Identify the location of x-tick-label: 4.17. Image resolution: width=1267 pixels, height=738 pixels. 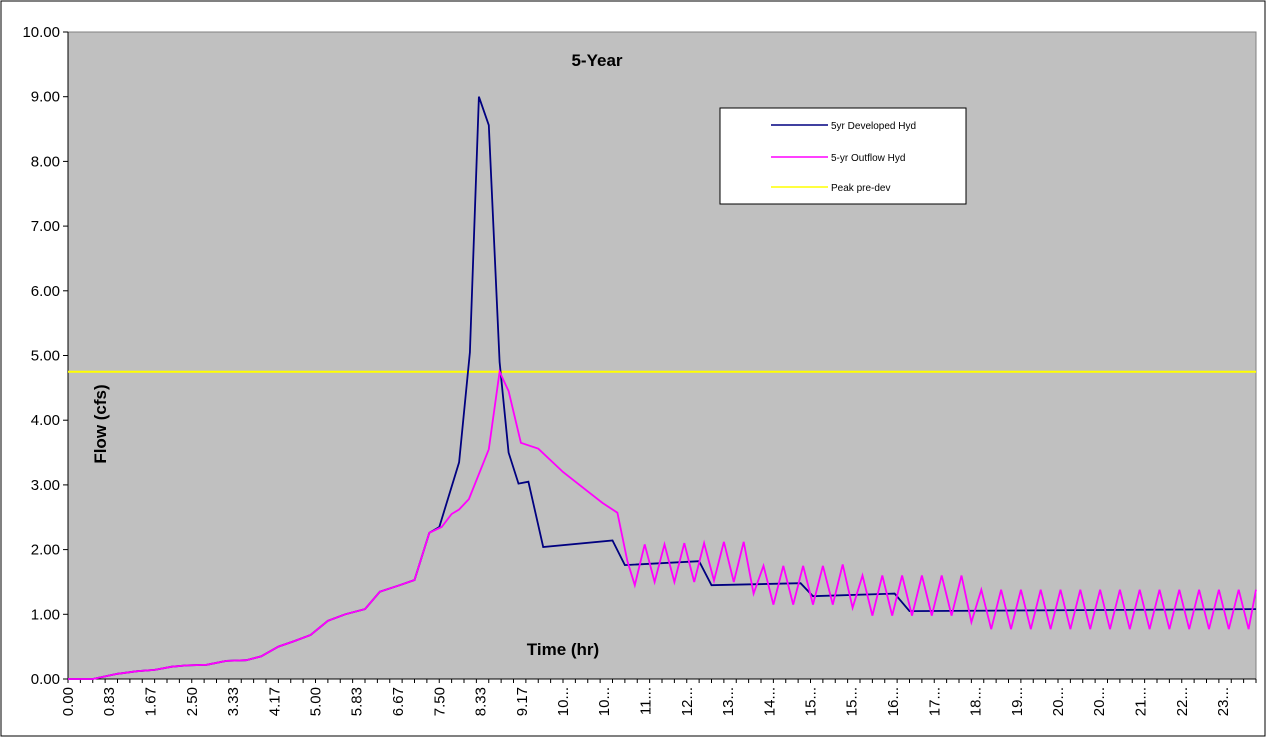
(274, 701).